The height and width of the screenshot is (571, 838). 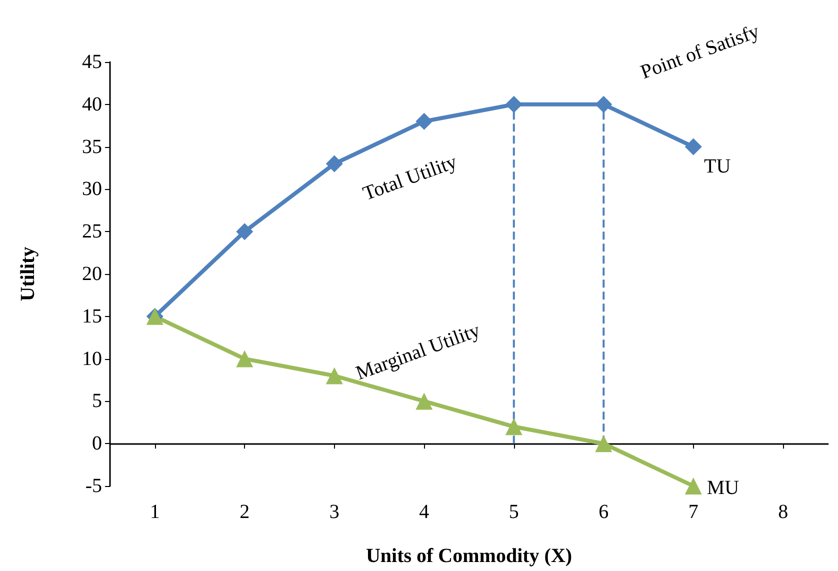 I want to click on x-tick-label: 4, so click(x=424, y=512).